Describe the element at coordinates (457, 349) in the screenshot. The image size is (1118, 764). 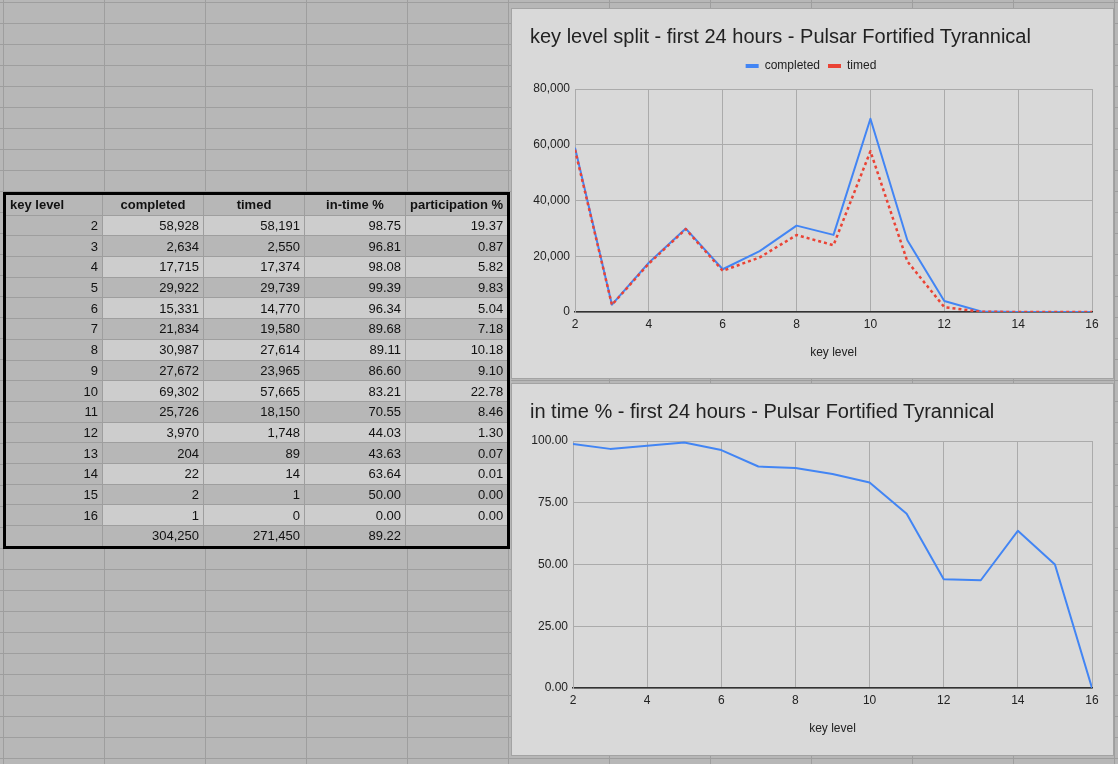
I see `data-label: 10.18` at that location.